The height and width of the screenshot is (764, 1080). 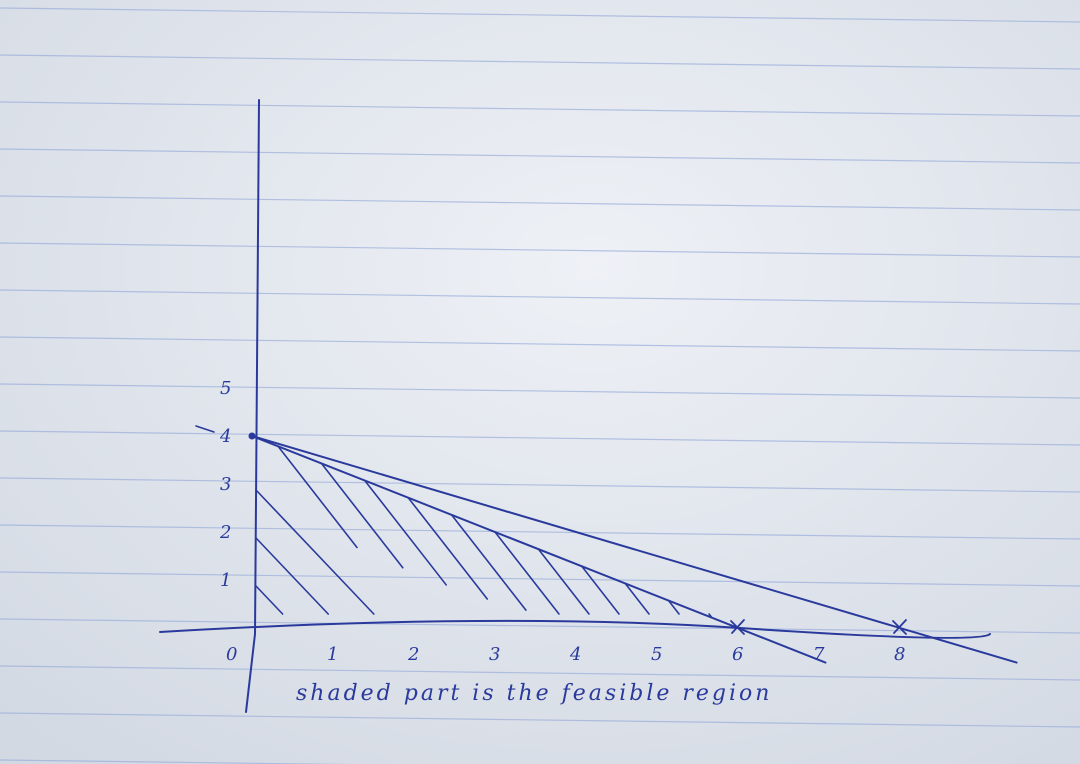 What do you see at coordinates (575, 629) in the screenshot?
I see `x-axis` at bounding box center [575, 629].